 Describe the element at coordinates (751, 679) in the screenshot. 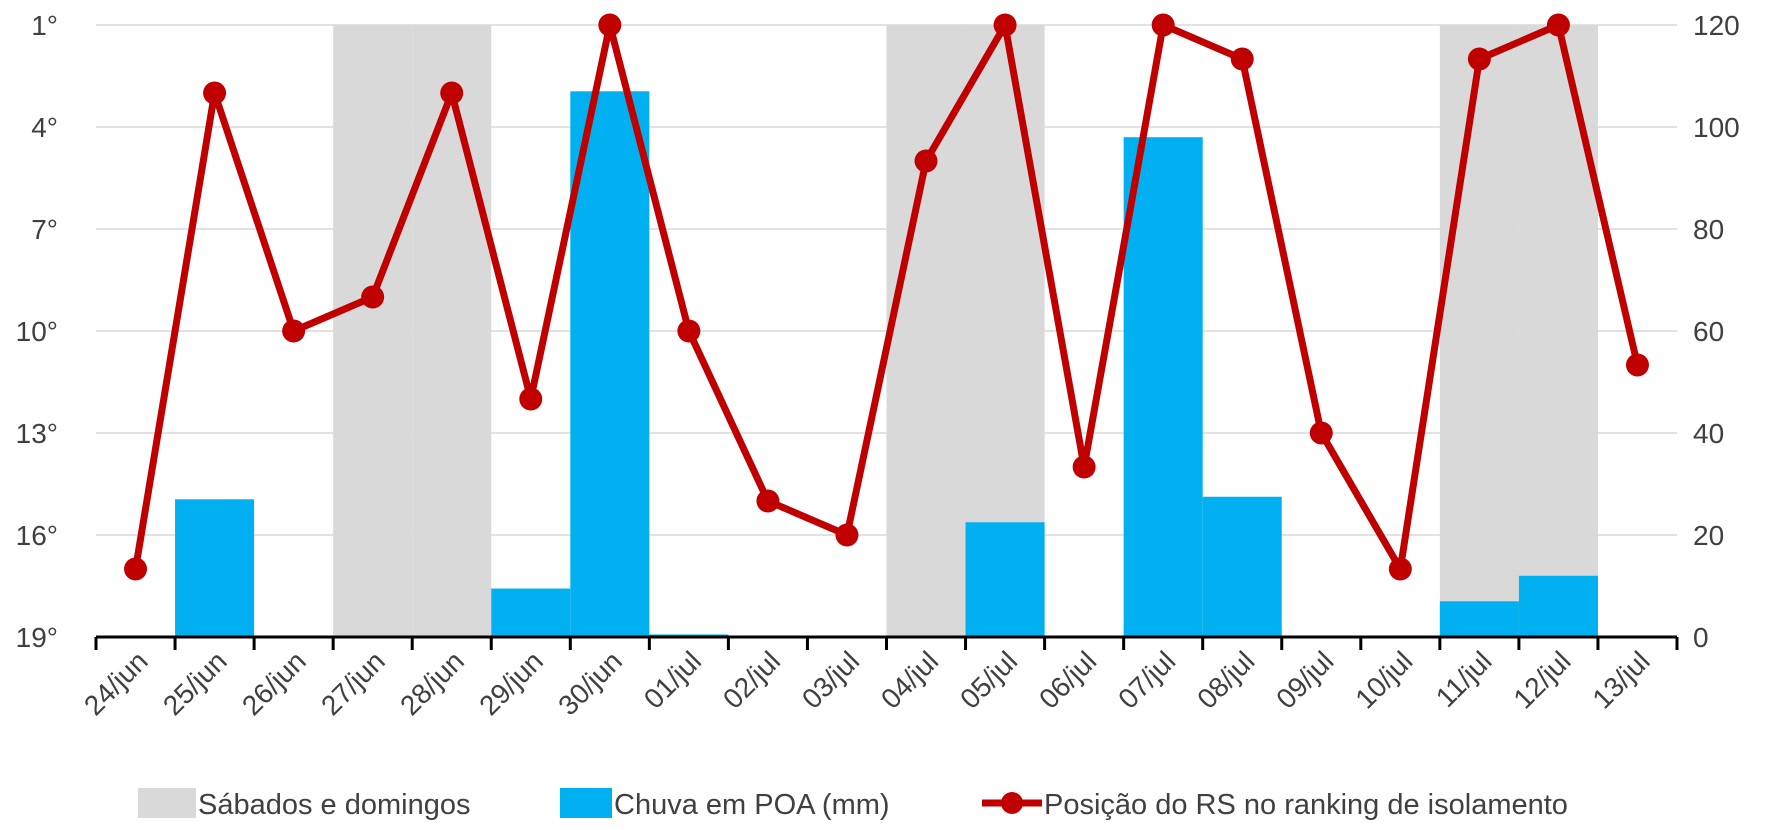

I see `x-axis-tick-label: 02/jul` at that location.